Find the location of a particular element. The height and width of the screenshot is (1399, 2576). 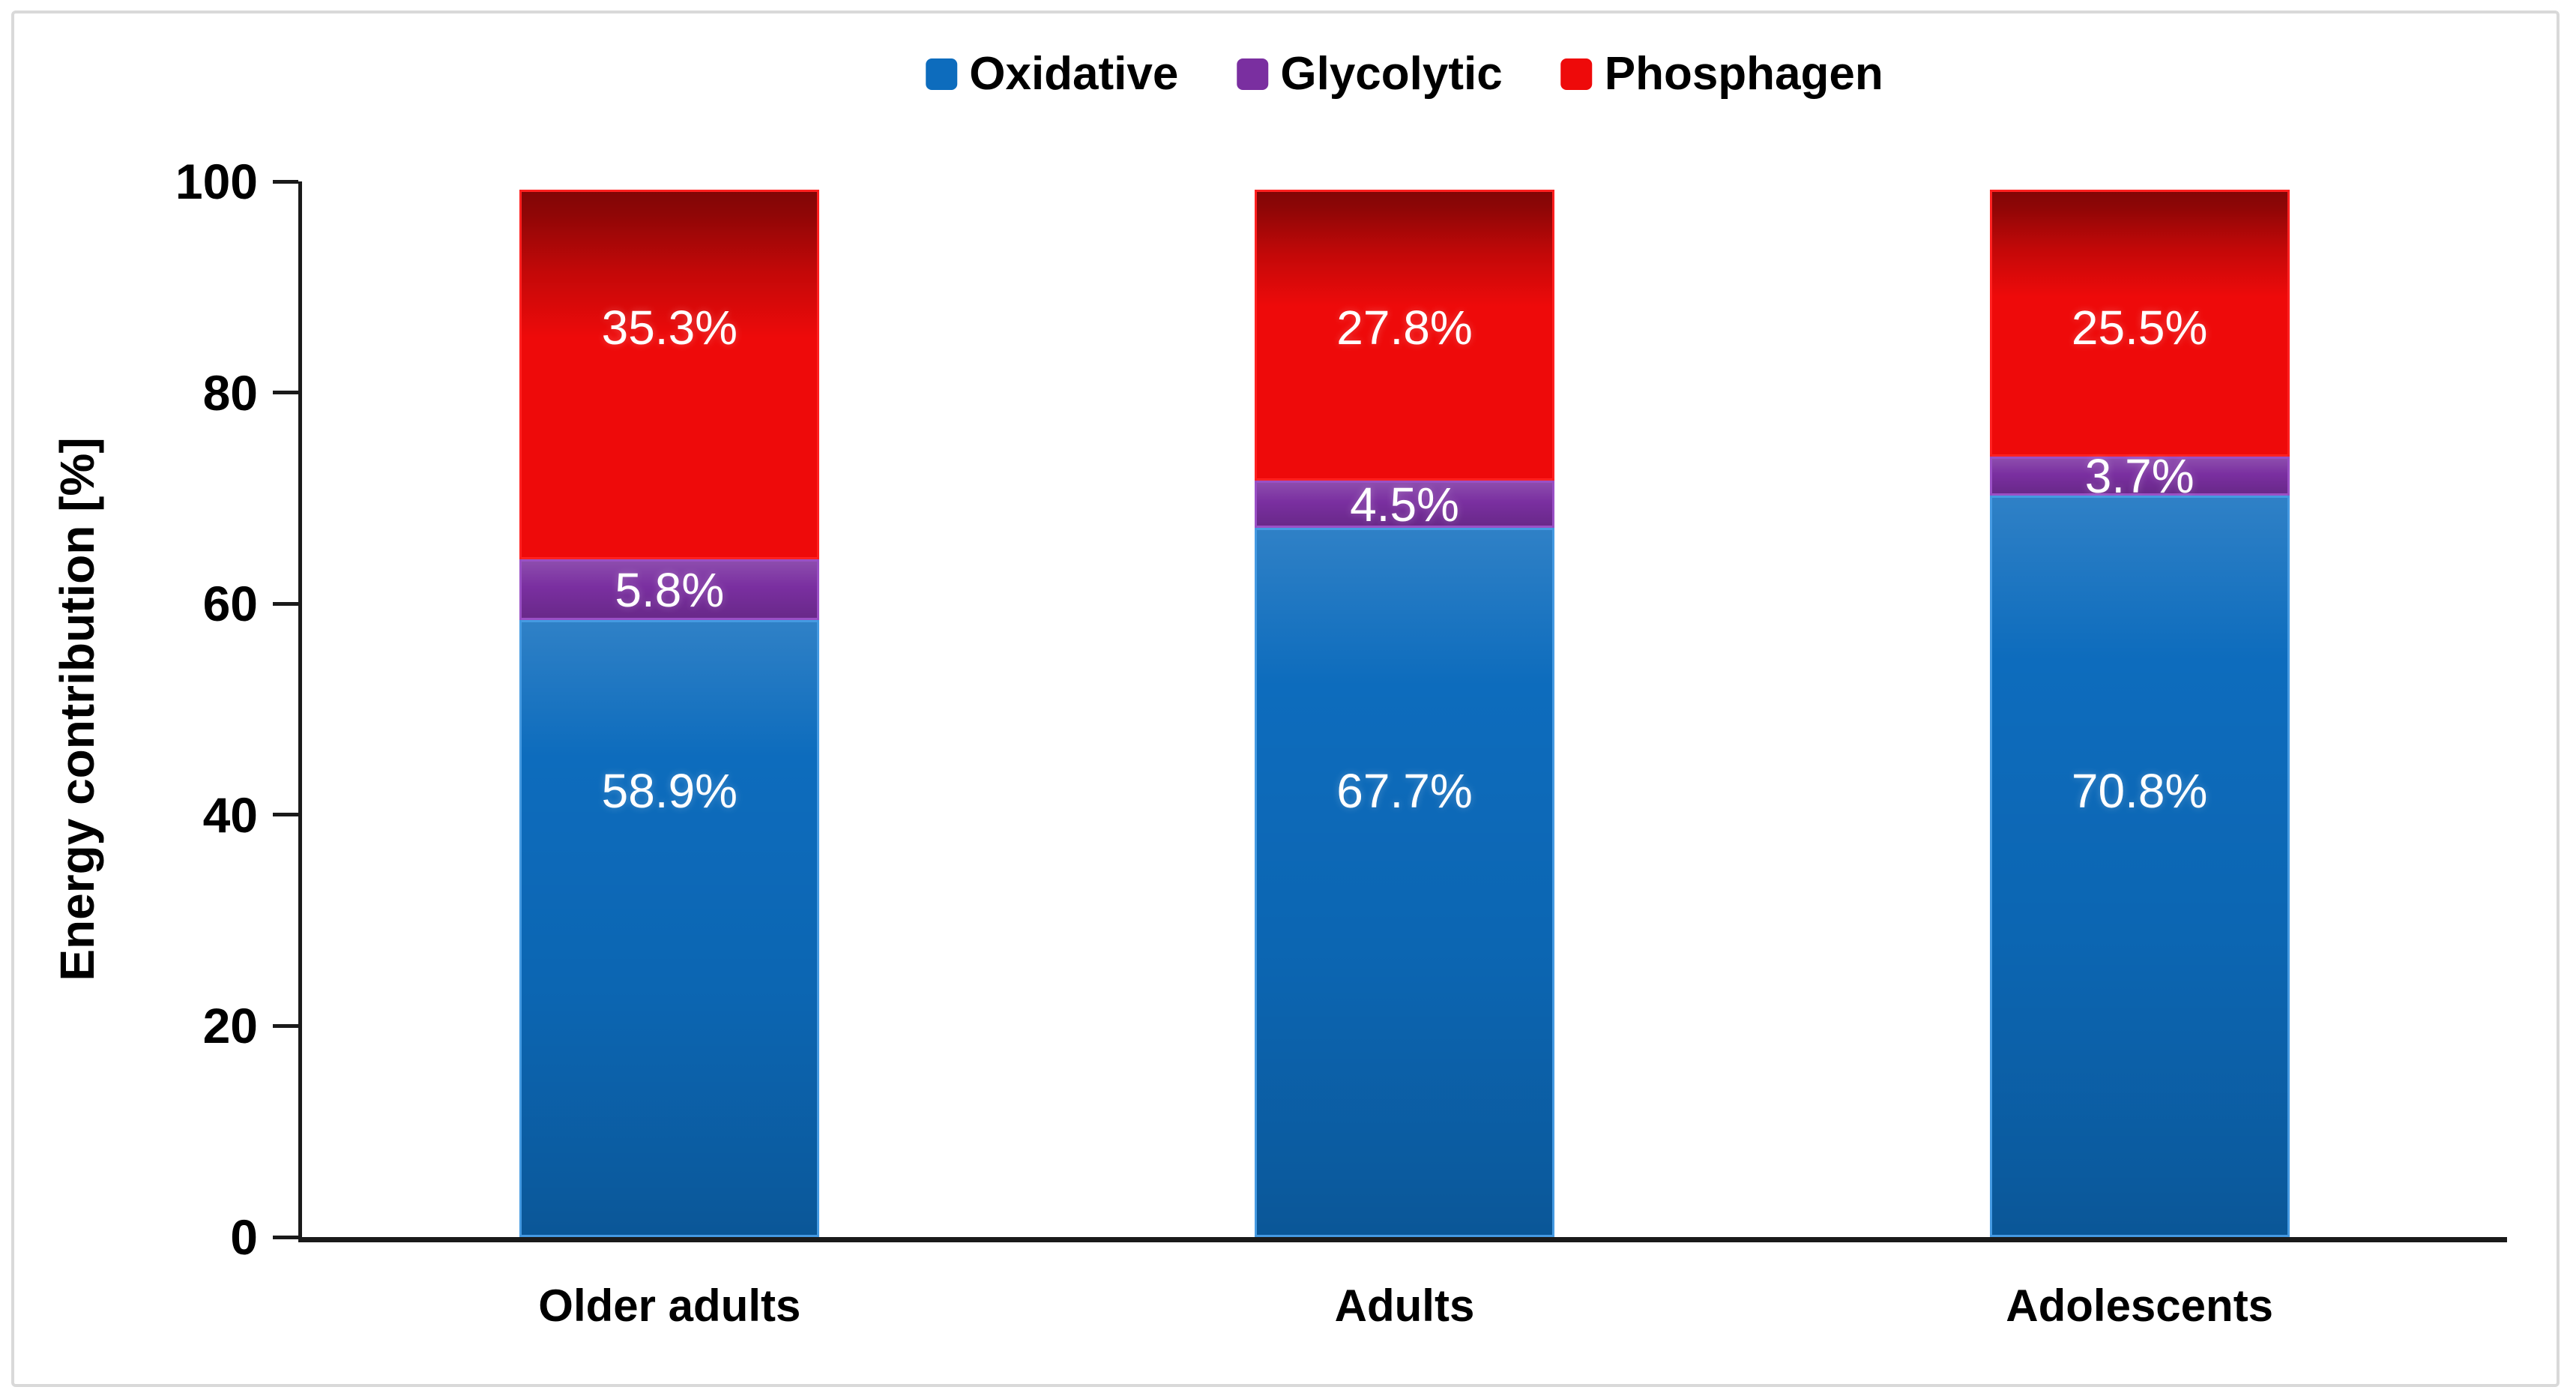

y-tick-label: 0 is located at coordinates (244, 1237).